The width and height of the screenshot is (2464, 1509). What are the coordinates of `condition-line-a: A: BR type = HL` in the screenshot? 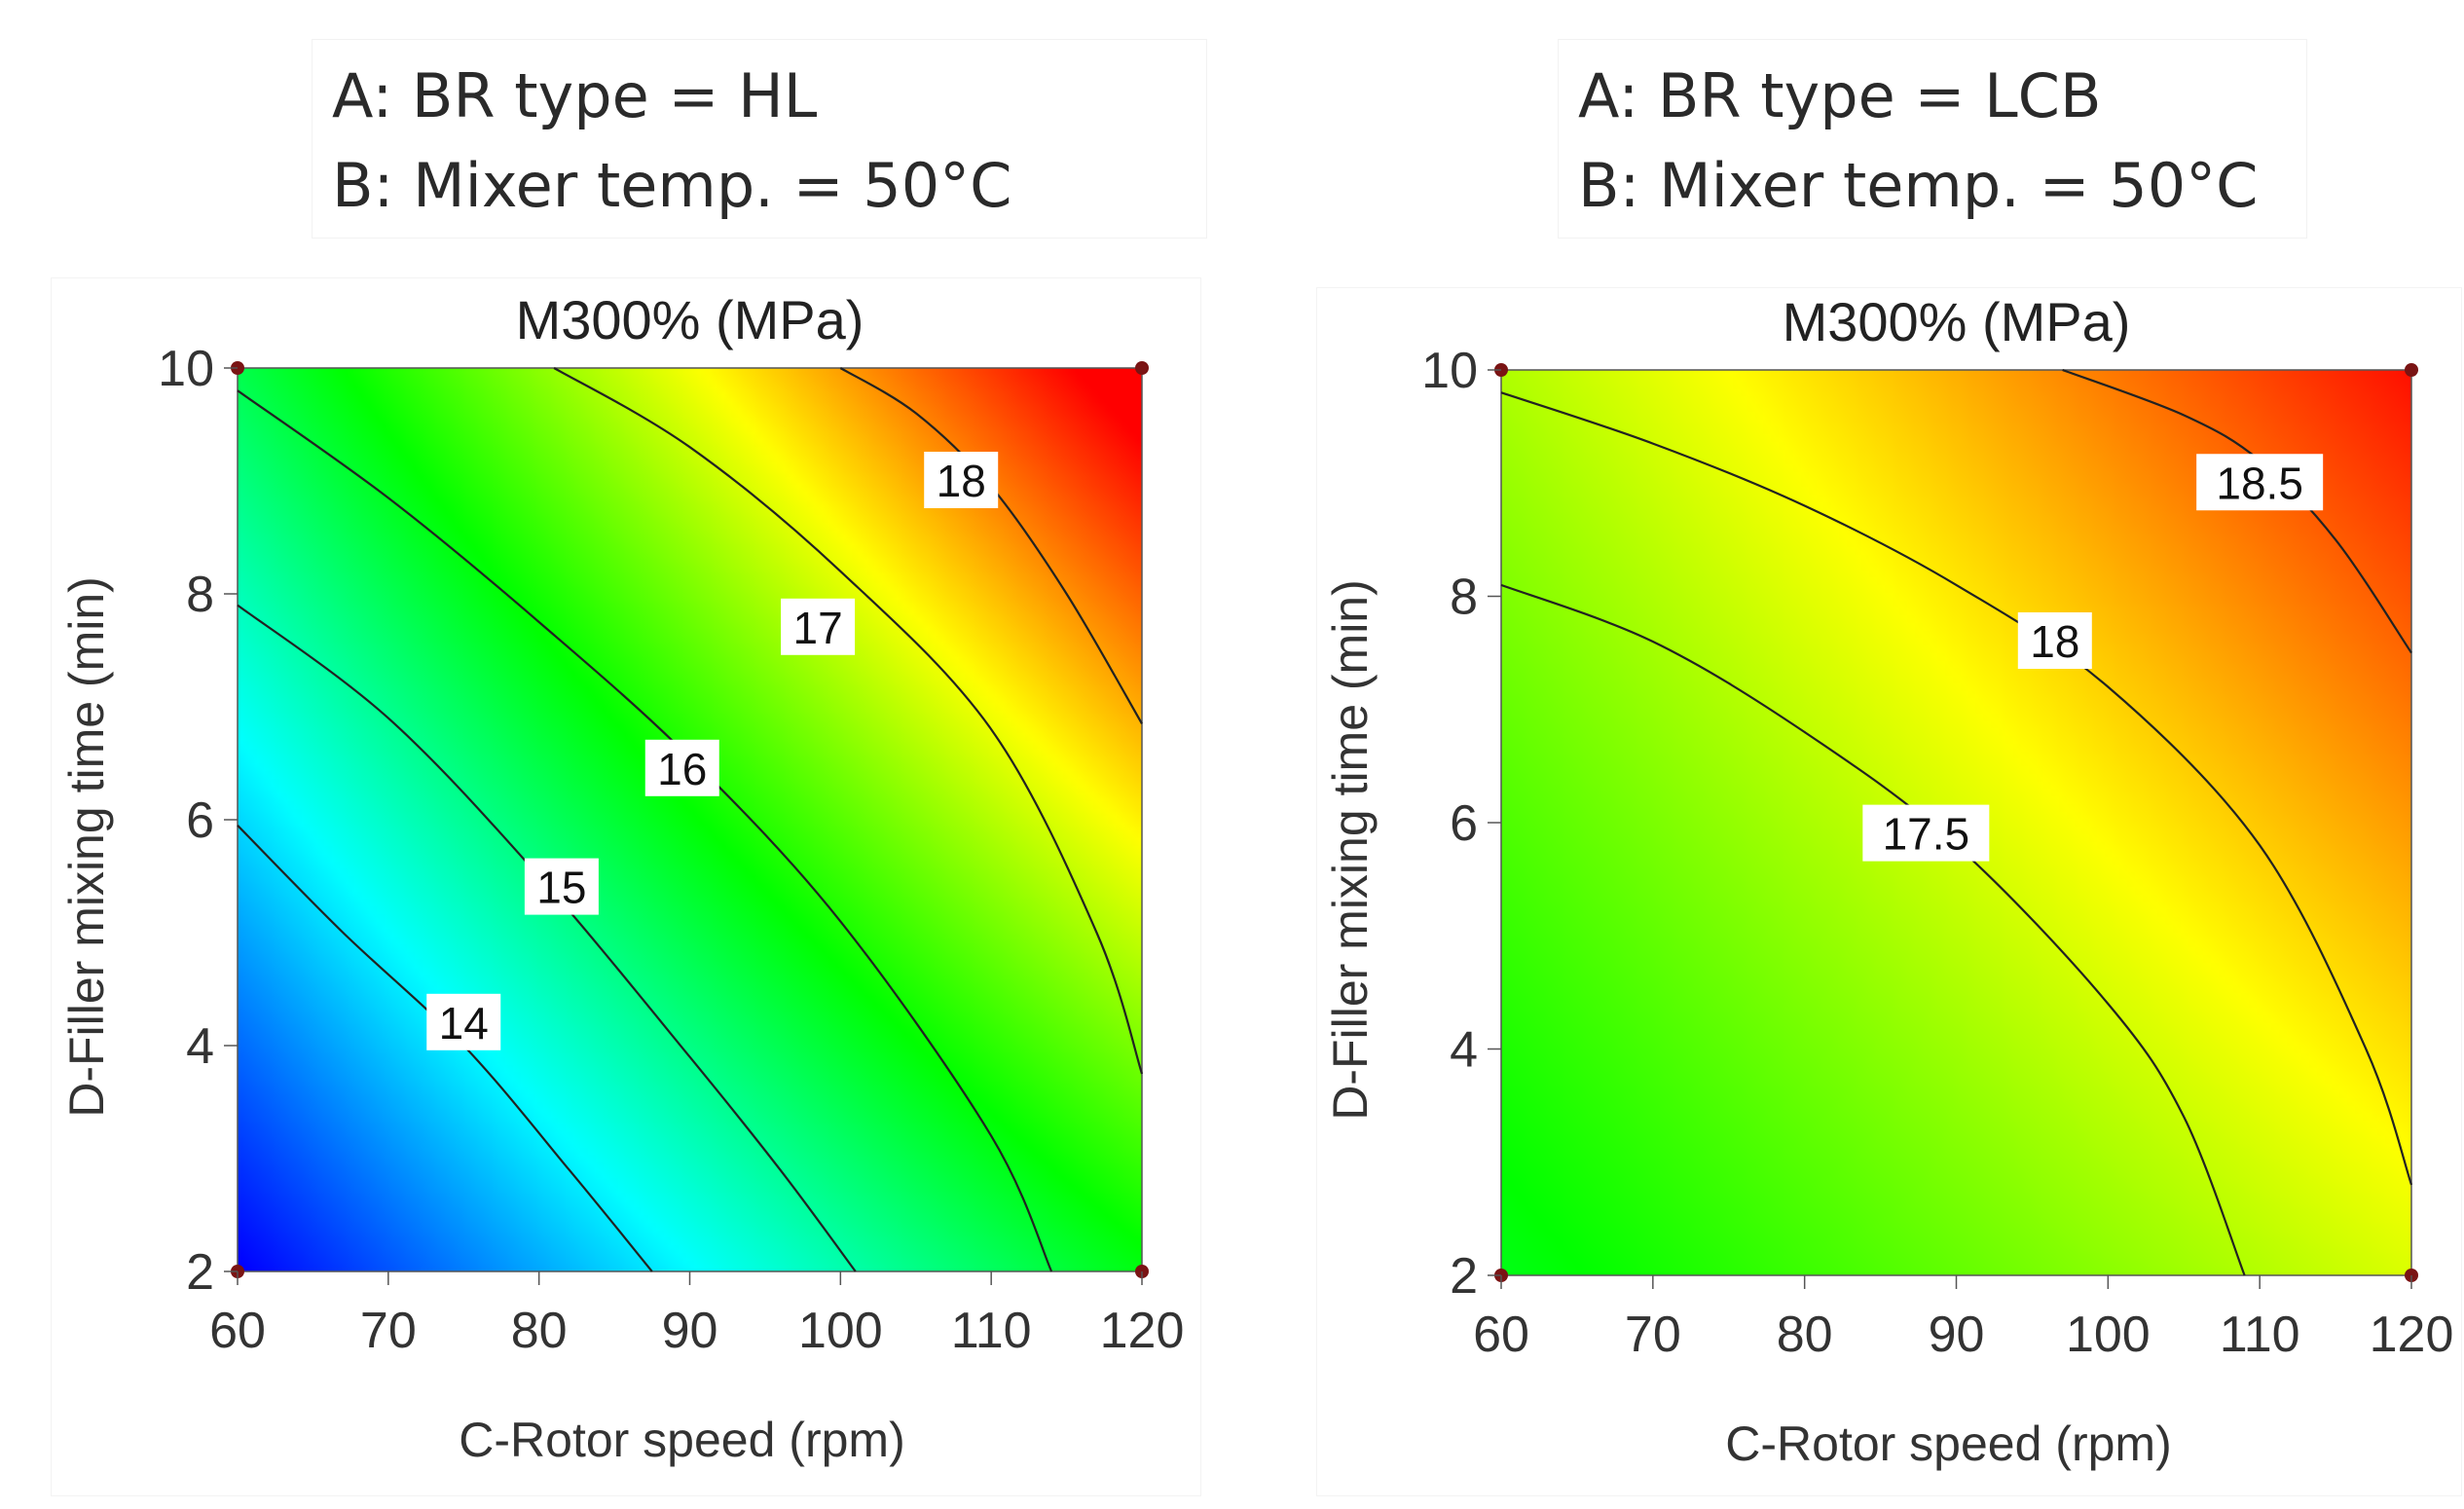 It's located at (575, 95).